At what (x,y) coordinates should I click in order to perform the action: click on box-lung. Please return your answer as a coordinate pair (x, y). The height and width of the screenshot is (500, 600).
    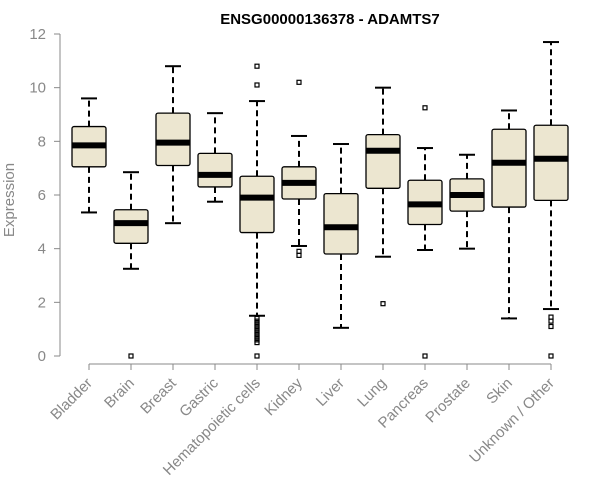
    Looking at the image, I should click on (383, 196).